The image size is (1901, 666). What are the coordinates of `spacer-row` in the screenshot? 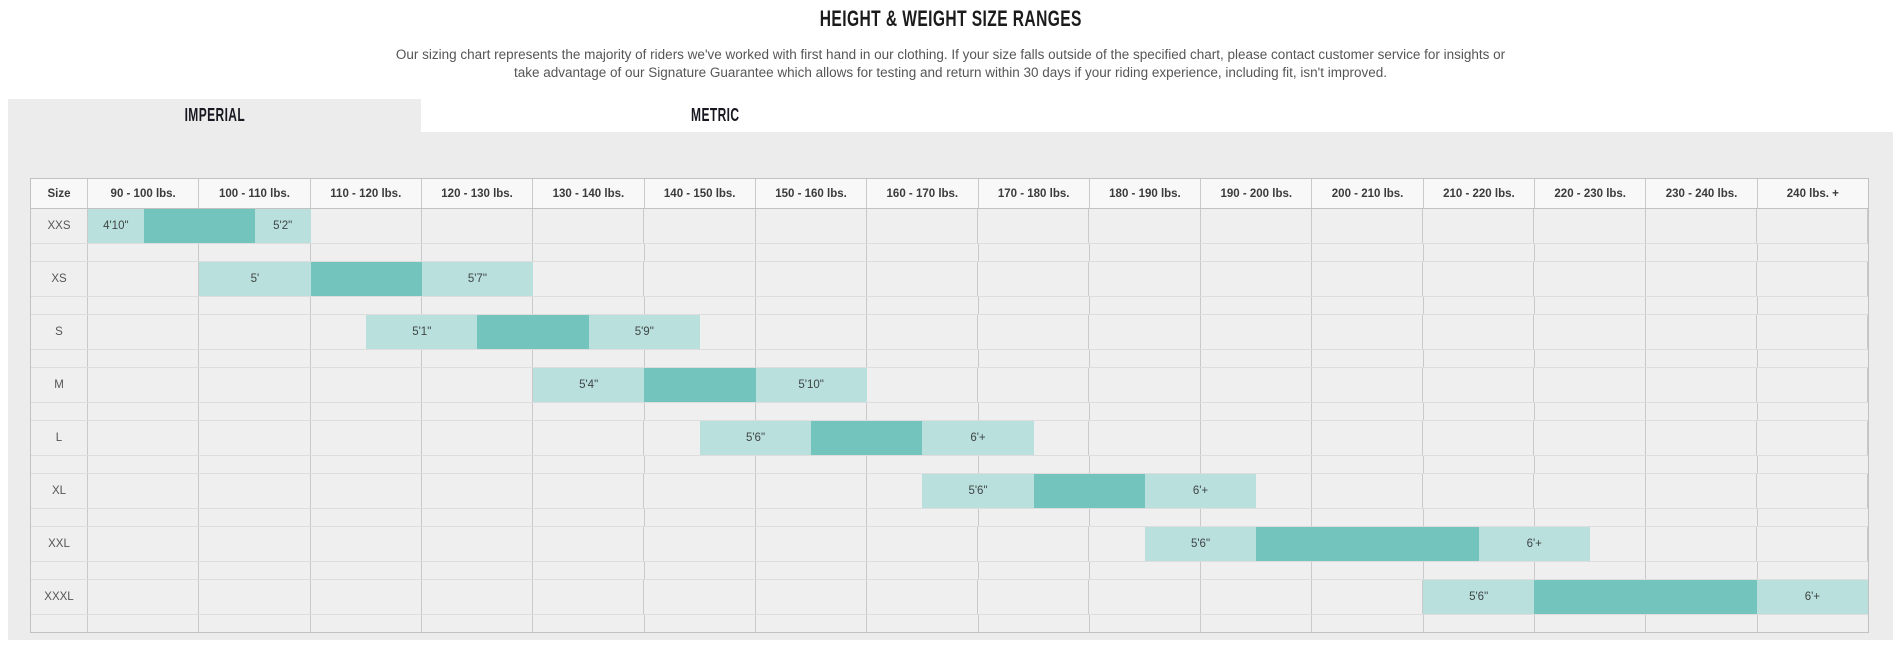 It's located at (949, 623).